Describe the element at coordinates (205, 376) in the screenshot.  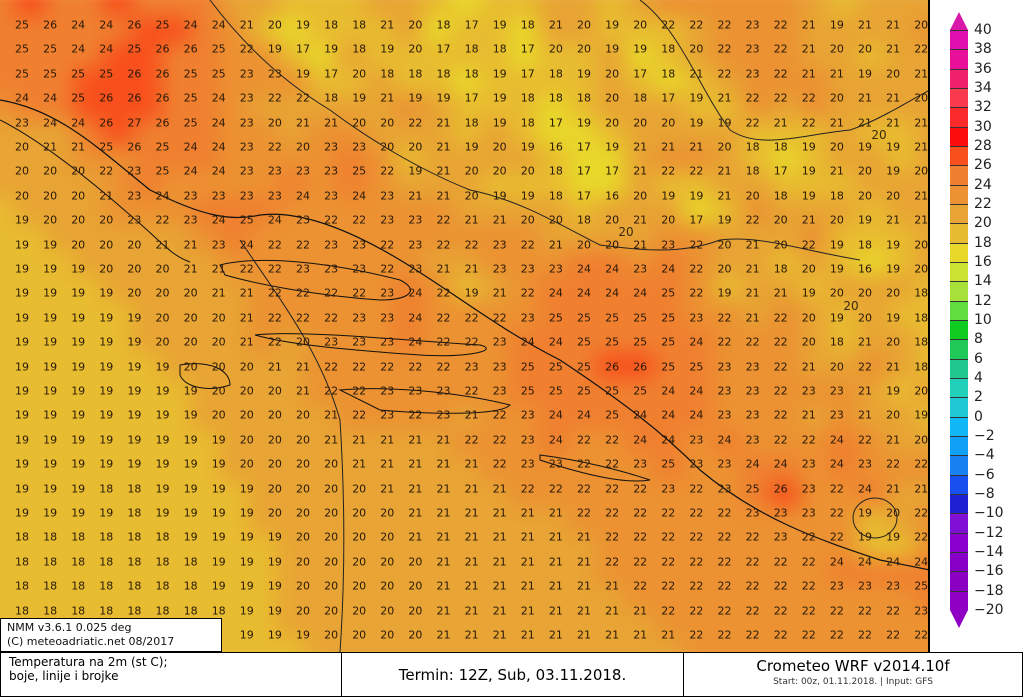
I see `island-outline` at that location.